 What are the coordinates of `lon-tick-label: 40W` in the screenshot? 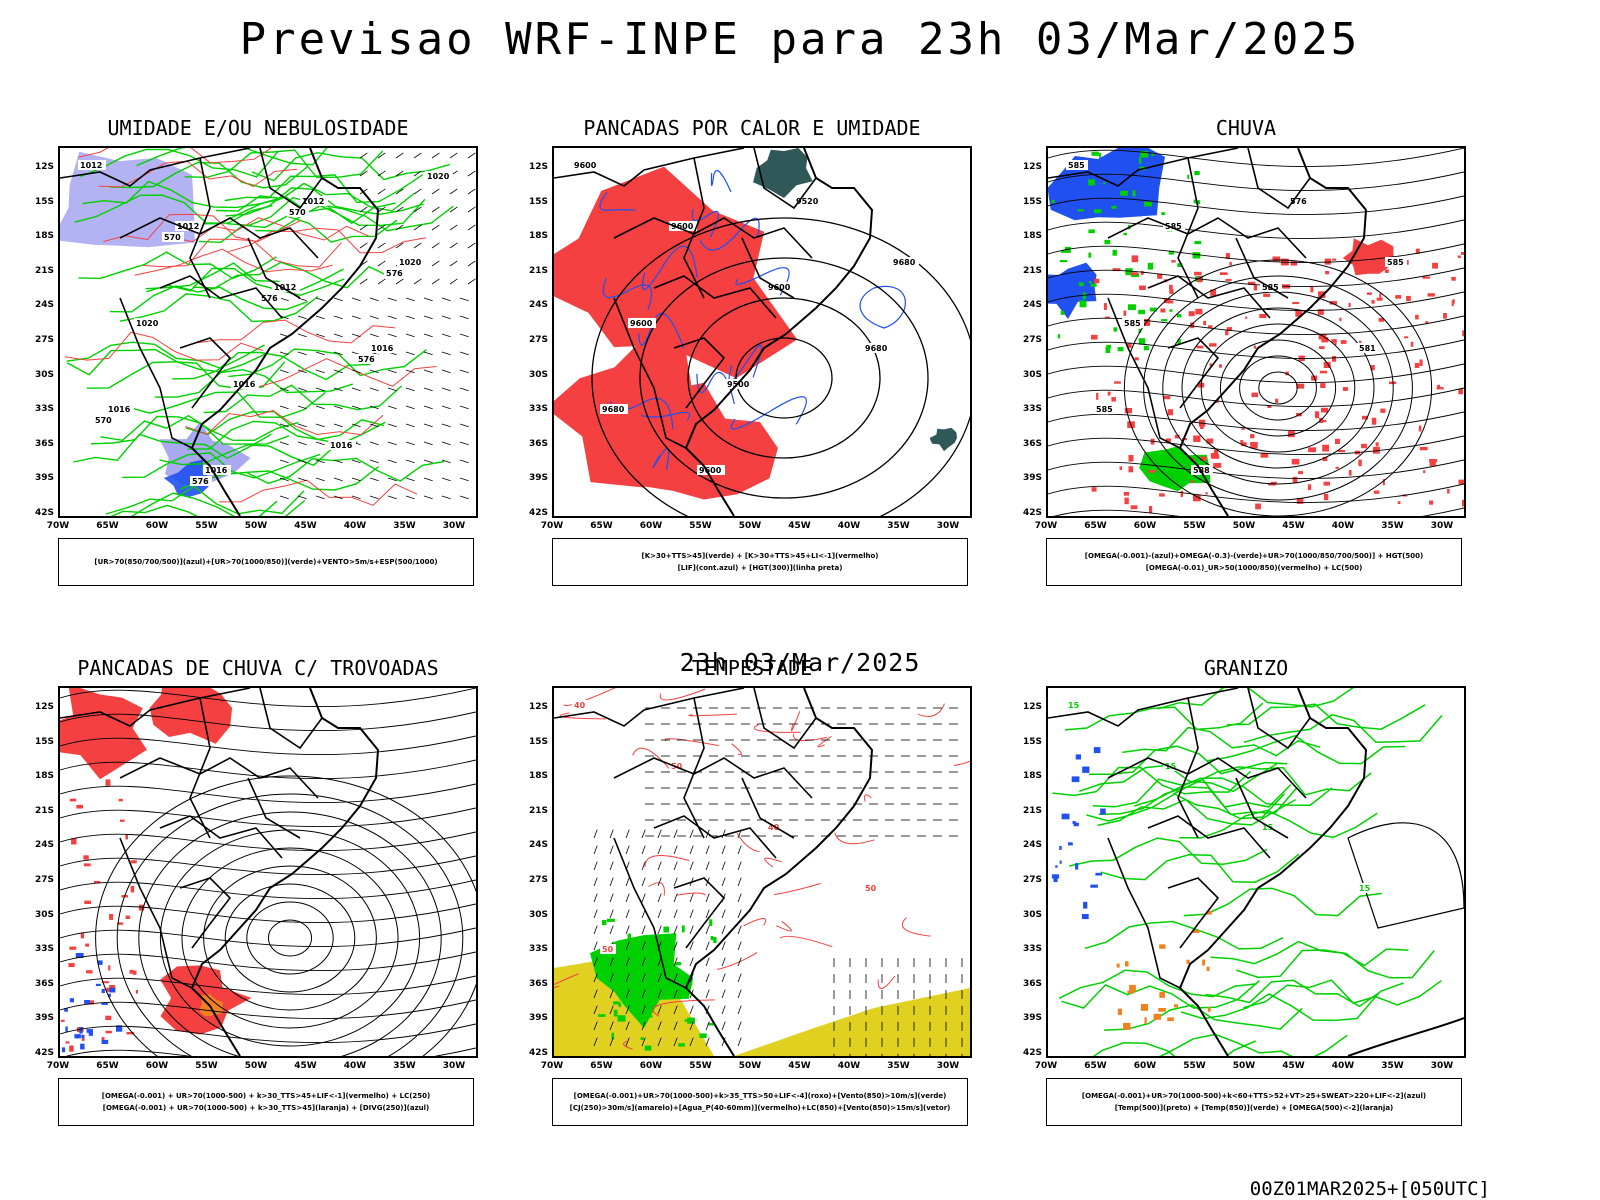 It's located at (1343, 526).